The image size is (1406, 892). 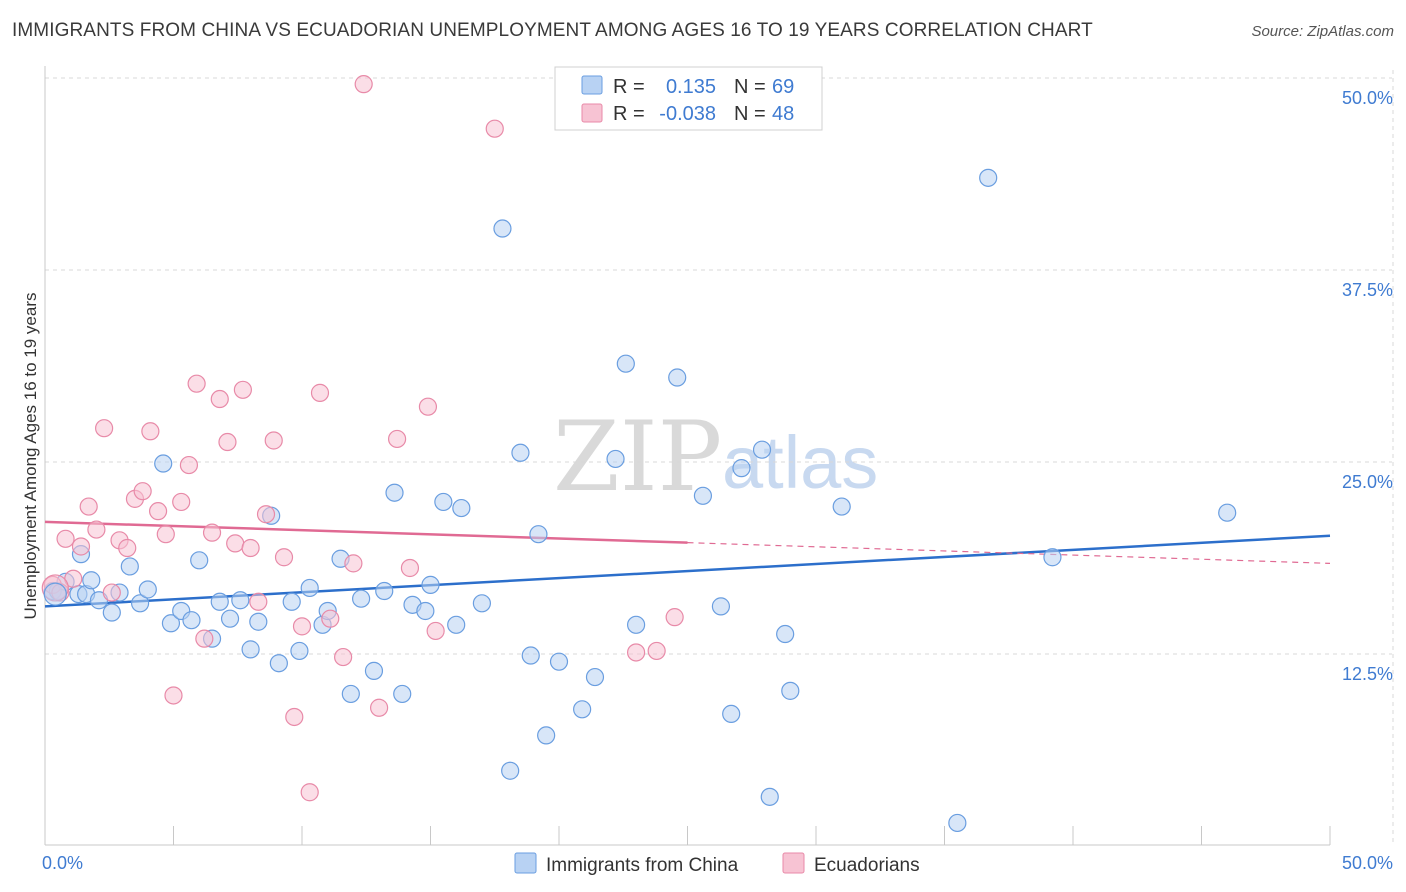 What do you see at coordinates (592, 113) in the screenshot?
I see `legend-swatch-ecuador` at bounding box center [592, 113].